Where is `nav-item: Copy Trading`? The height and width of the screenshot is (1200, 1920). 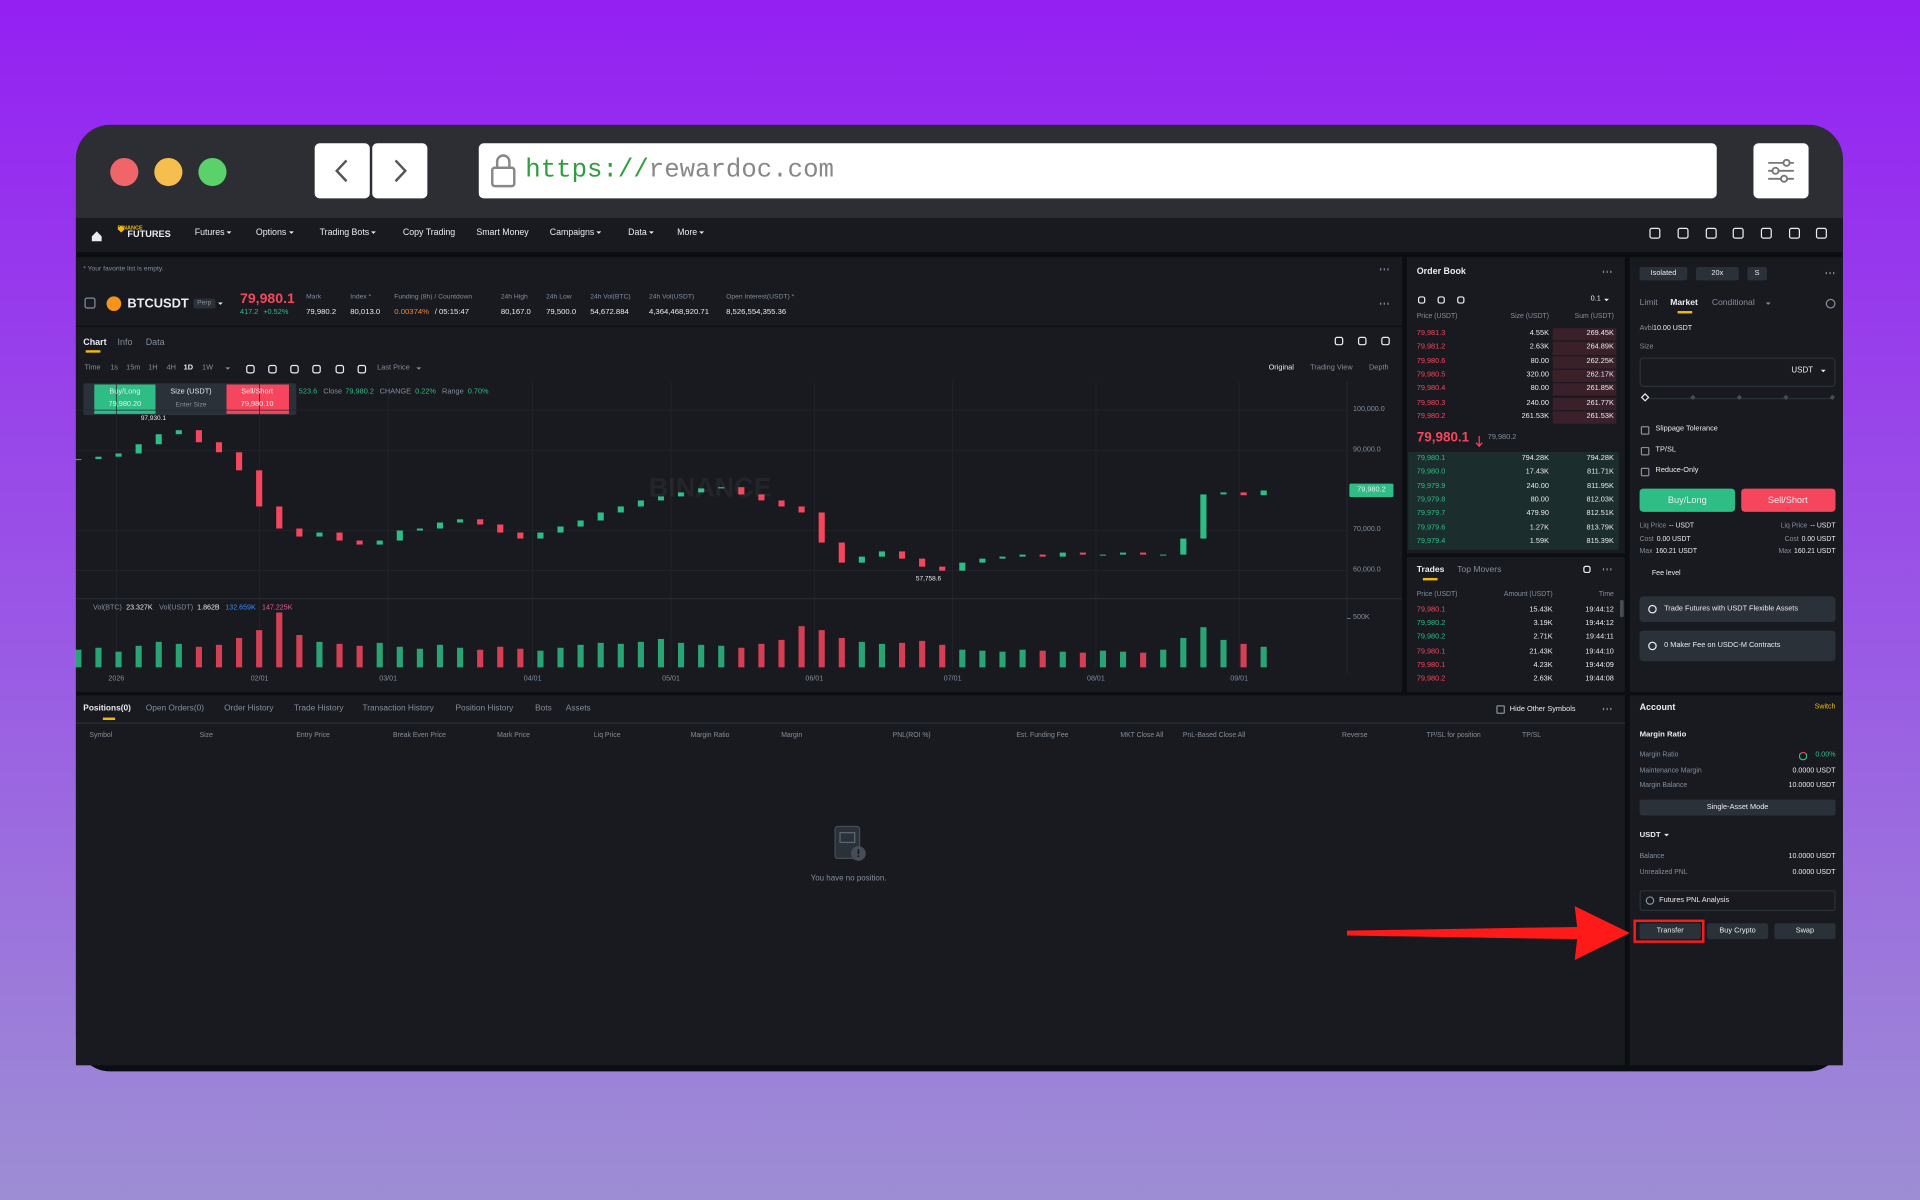 nav-item: Copy Trading is located at coordinates (429, 232).